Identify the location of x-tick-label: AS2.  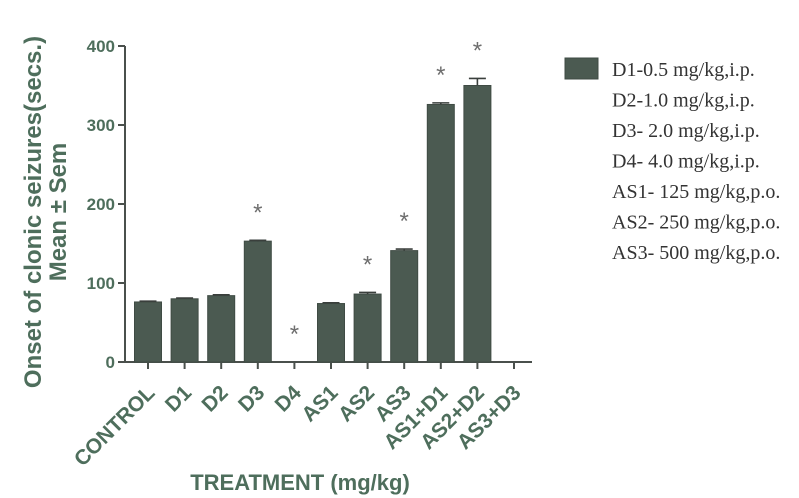
(356, 403).